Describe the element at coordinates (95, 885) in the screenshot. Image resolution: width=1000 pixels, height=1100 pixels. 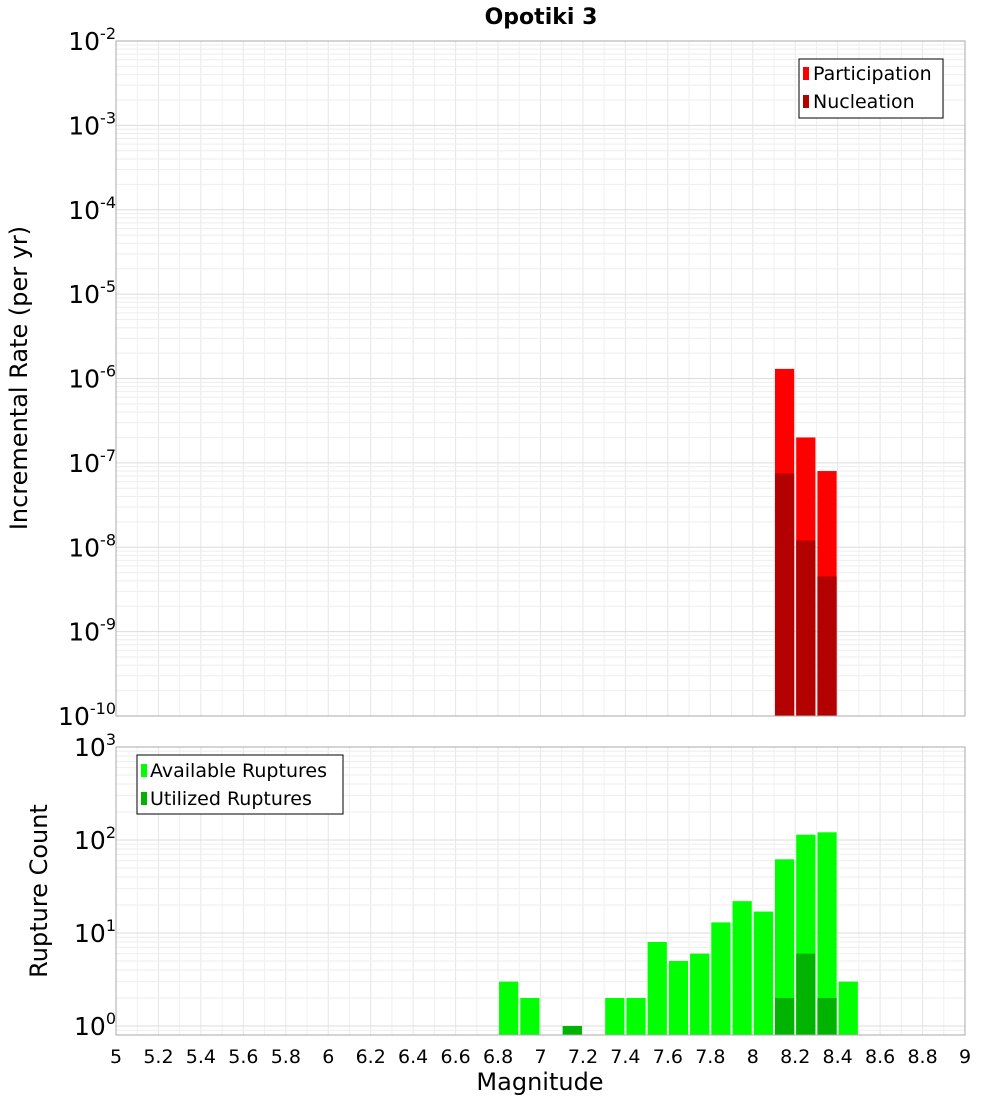
I see `bottom-y-tick-labels: 10³ 10² 10¹ 10⁰` at that location.